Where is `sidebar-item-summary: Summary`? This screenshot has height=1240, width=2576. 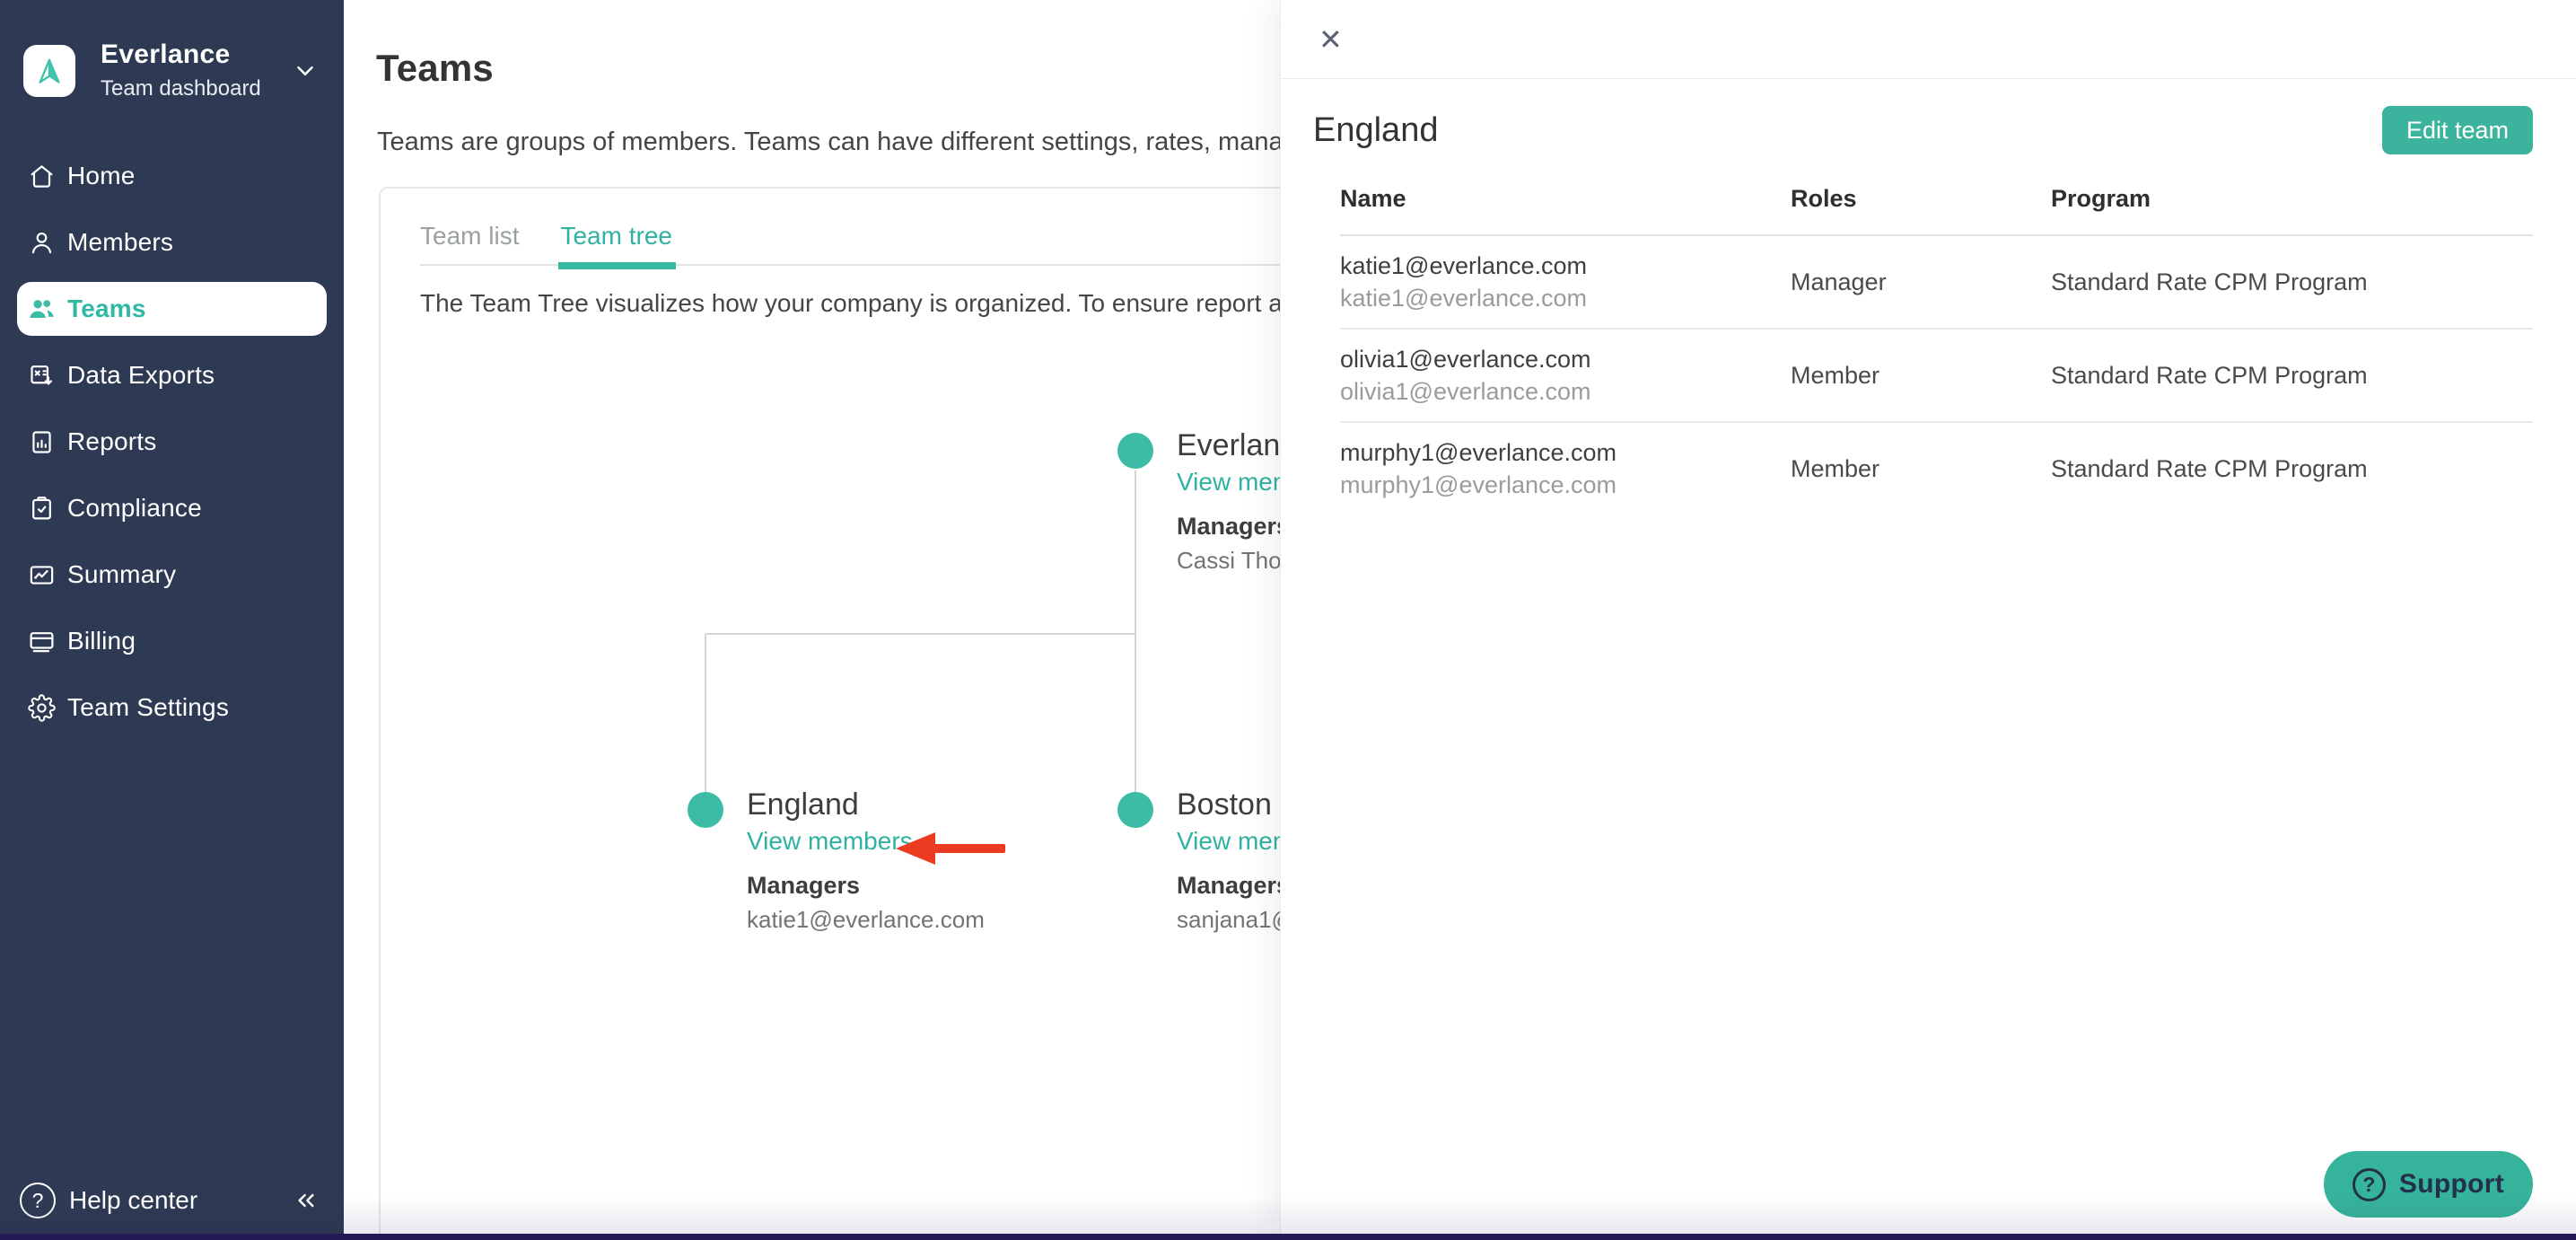 sidebar-item-summary: Summary is located at coordinates (172, 574).